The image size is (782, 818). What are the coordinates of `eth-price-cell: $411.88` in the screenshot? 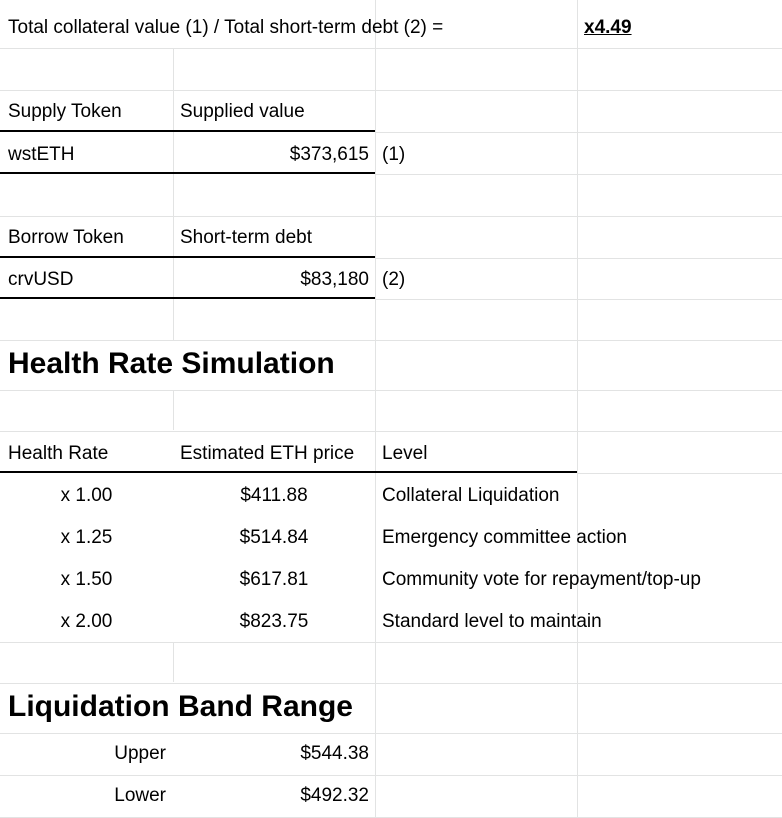 It's located at (274, 495).